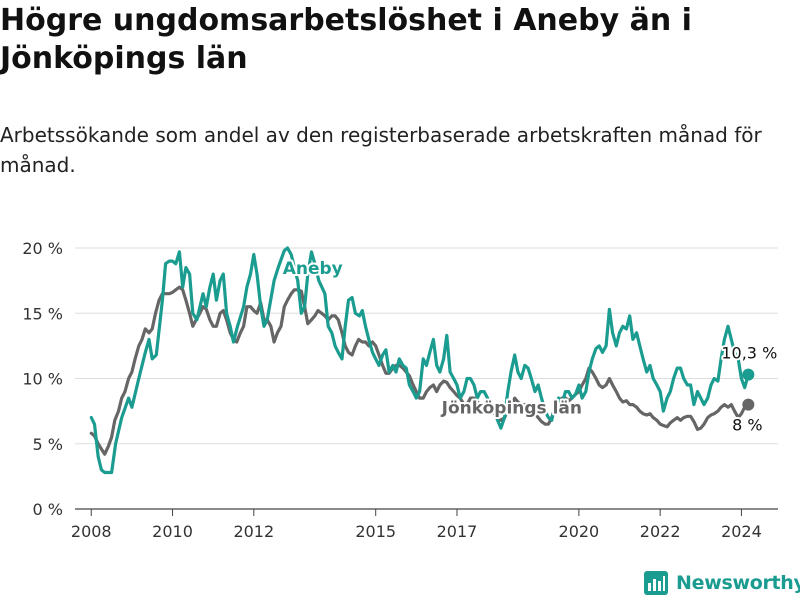  Describe the element at coordinates (748, 374) in the screenshot. I see `end-marker-aneby` at that location.